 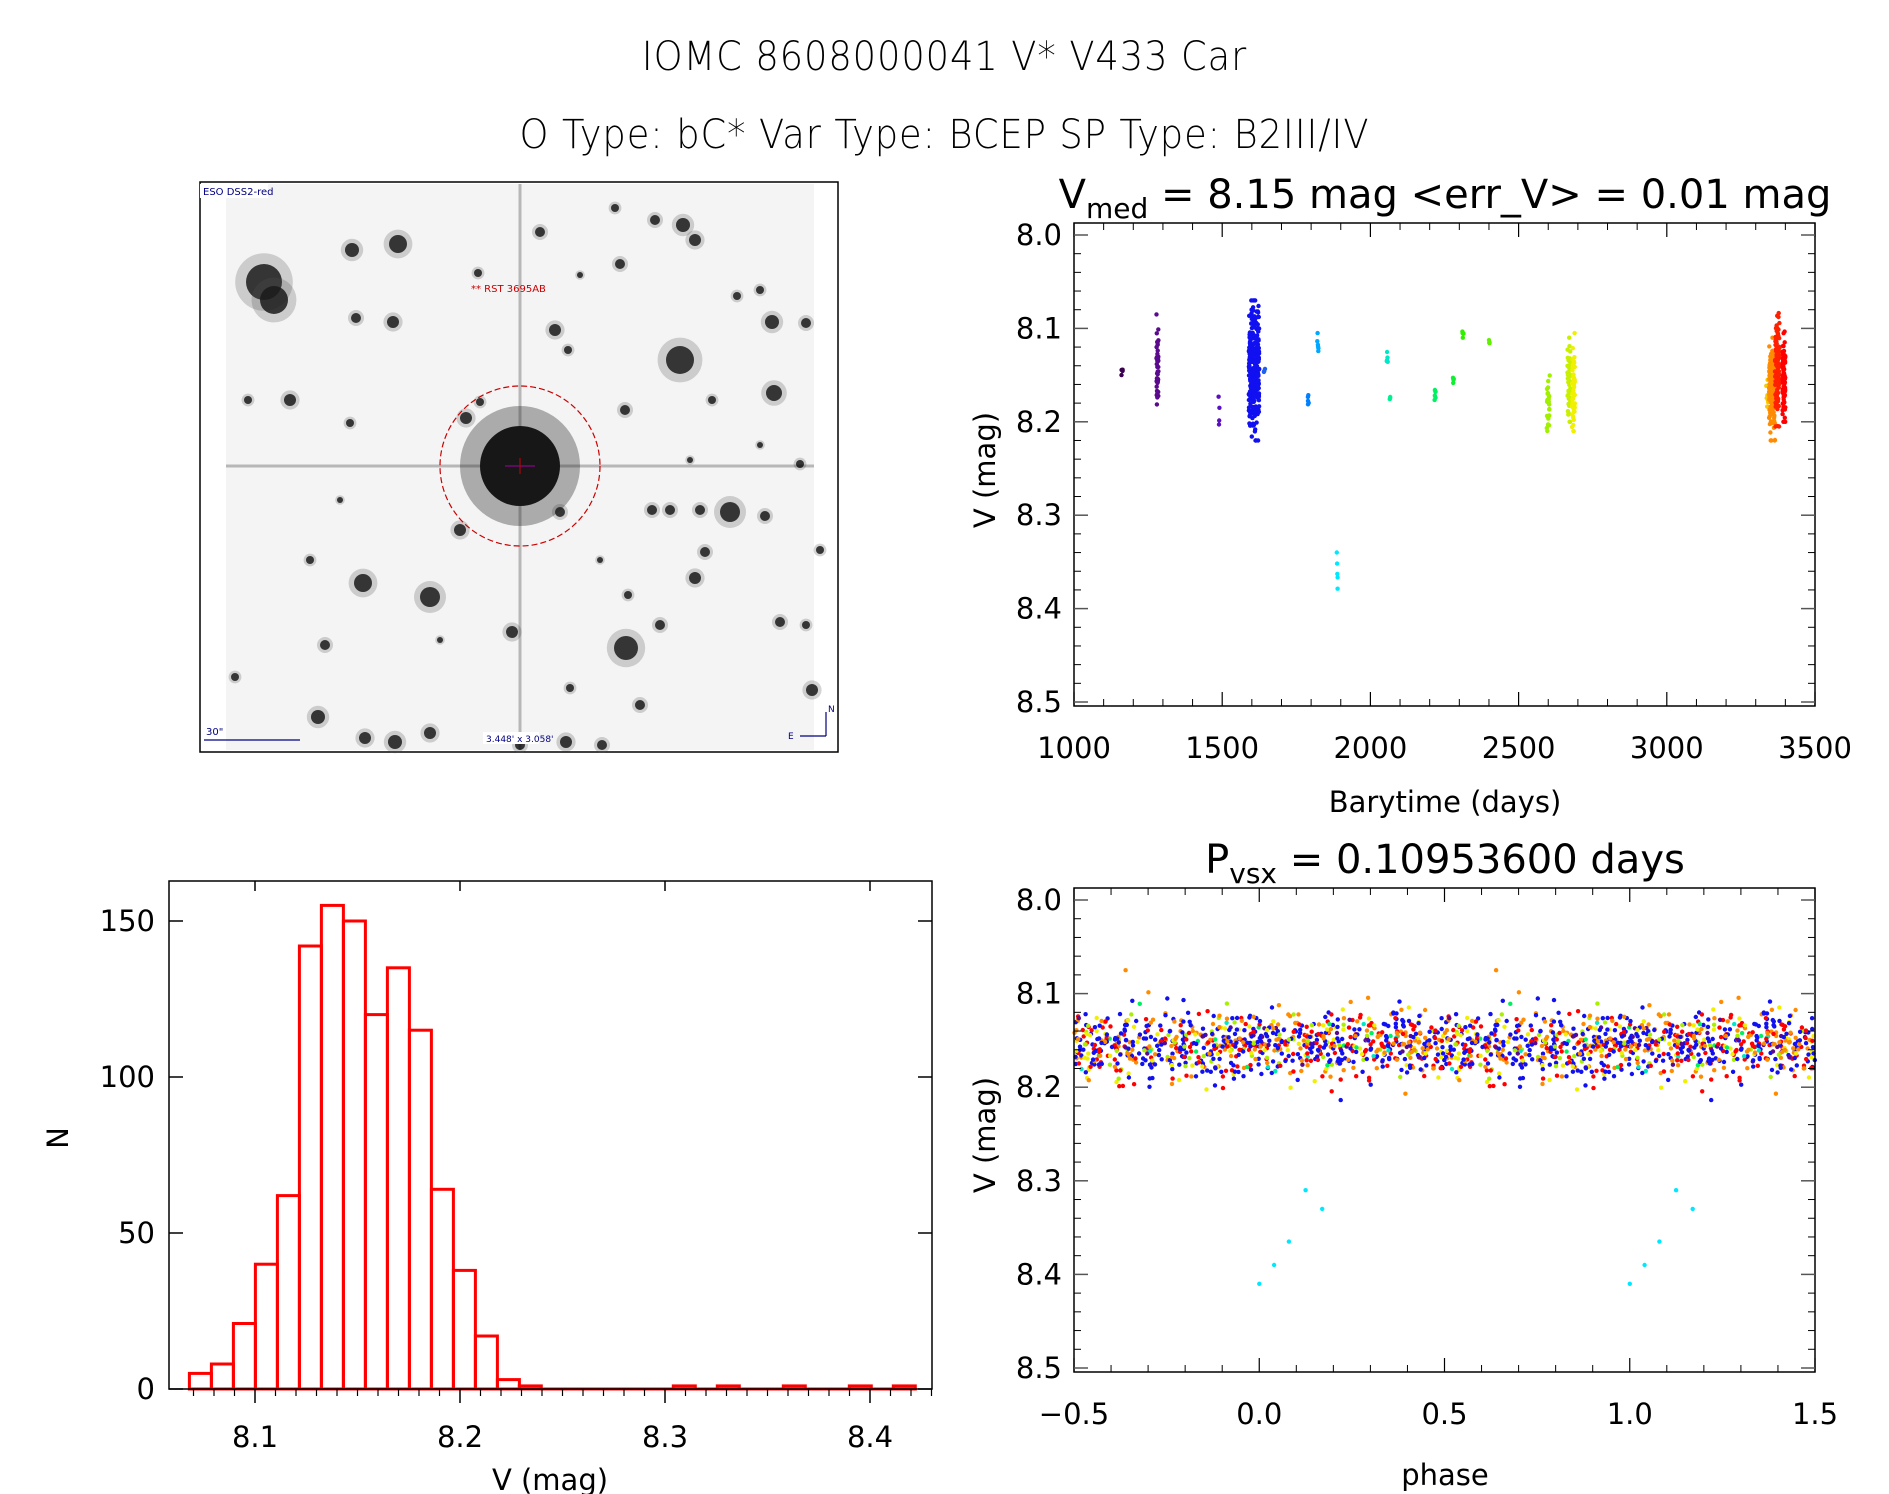 I want to click on y-tick-label: 8.5, so click(x=1039, y=702).